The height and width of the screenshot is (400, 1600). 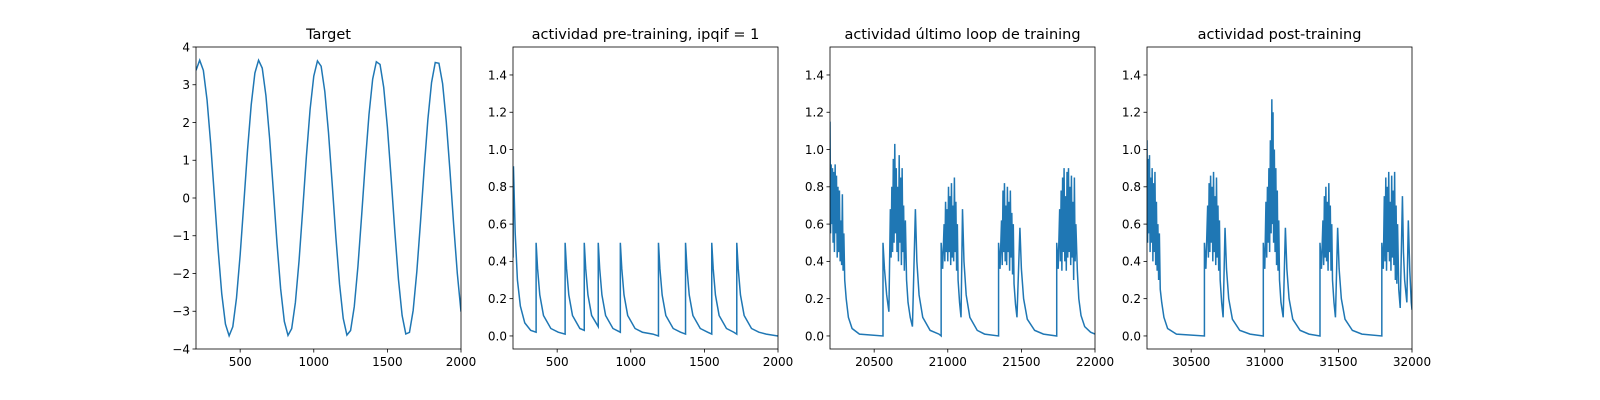 What do you see at coordinates (181, 312) in the screenshot?
I see `y-tick-label: −3` at bounding box center [181, 312].